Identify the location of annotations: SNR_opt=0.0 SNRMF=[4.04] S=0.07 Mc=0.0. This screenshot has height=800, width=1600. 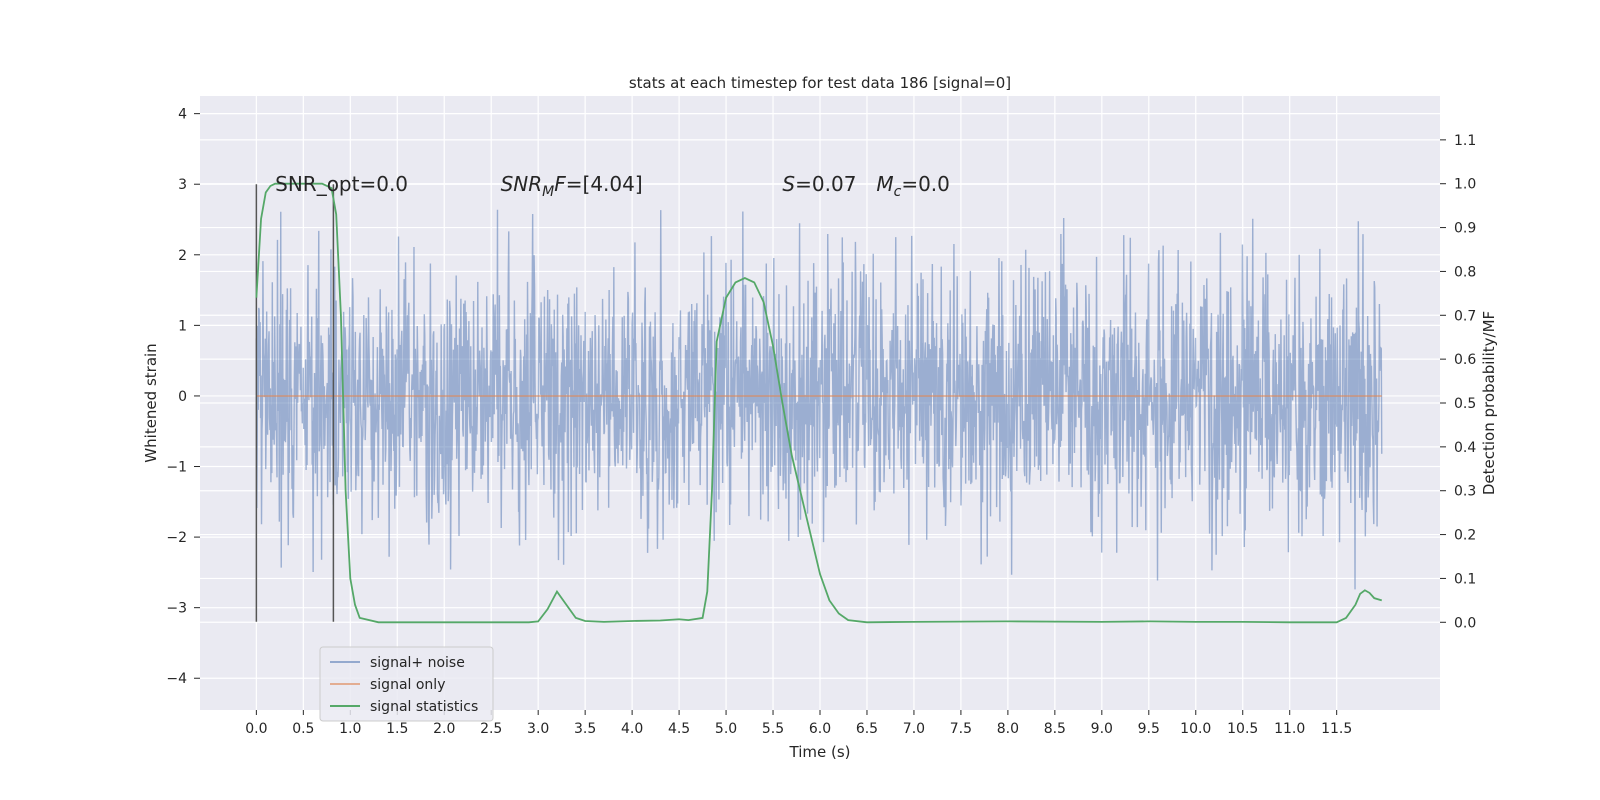
(612, 186).